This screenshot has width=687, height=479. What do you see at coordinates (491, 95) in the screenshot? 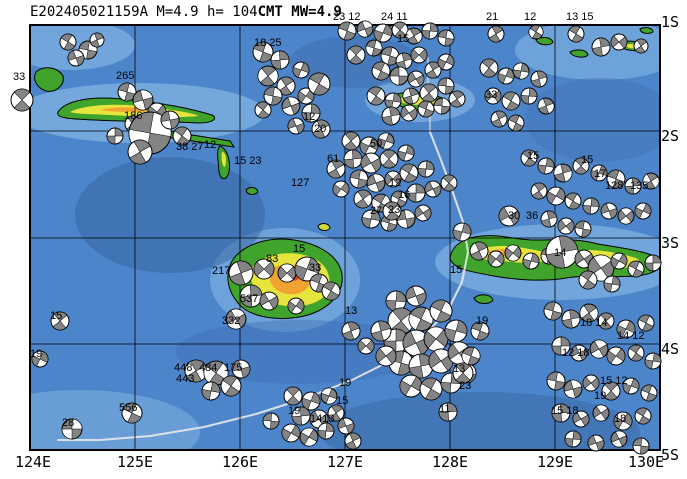
I see `depth-label: 33` at bounding box center [491, 95].